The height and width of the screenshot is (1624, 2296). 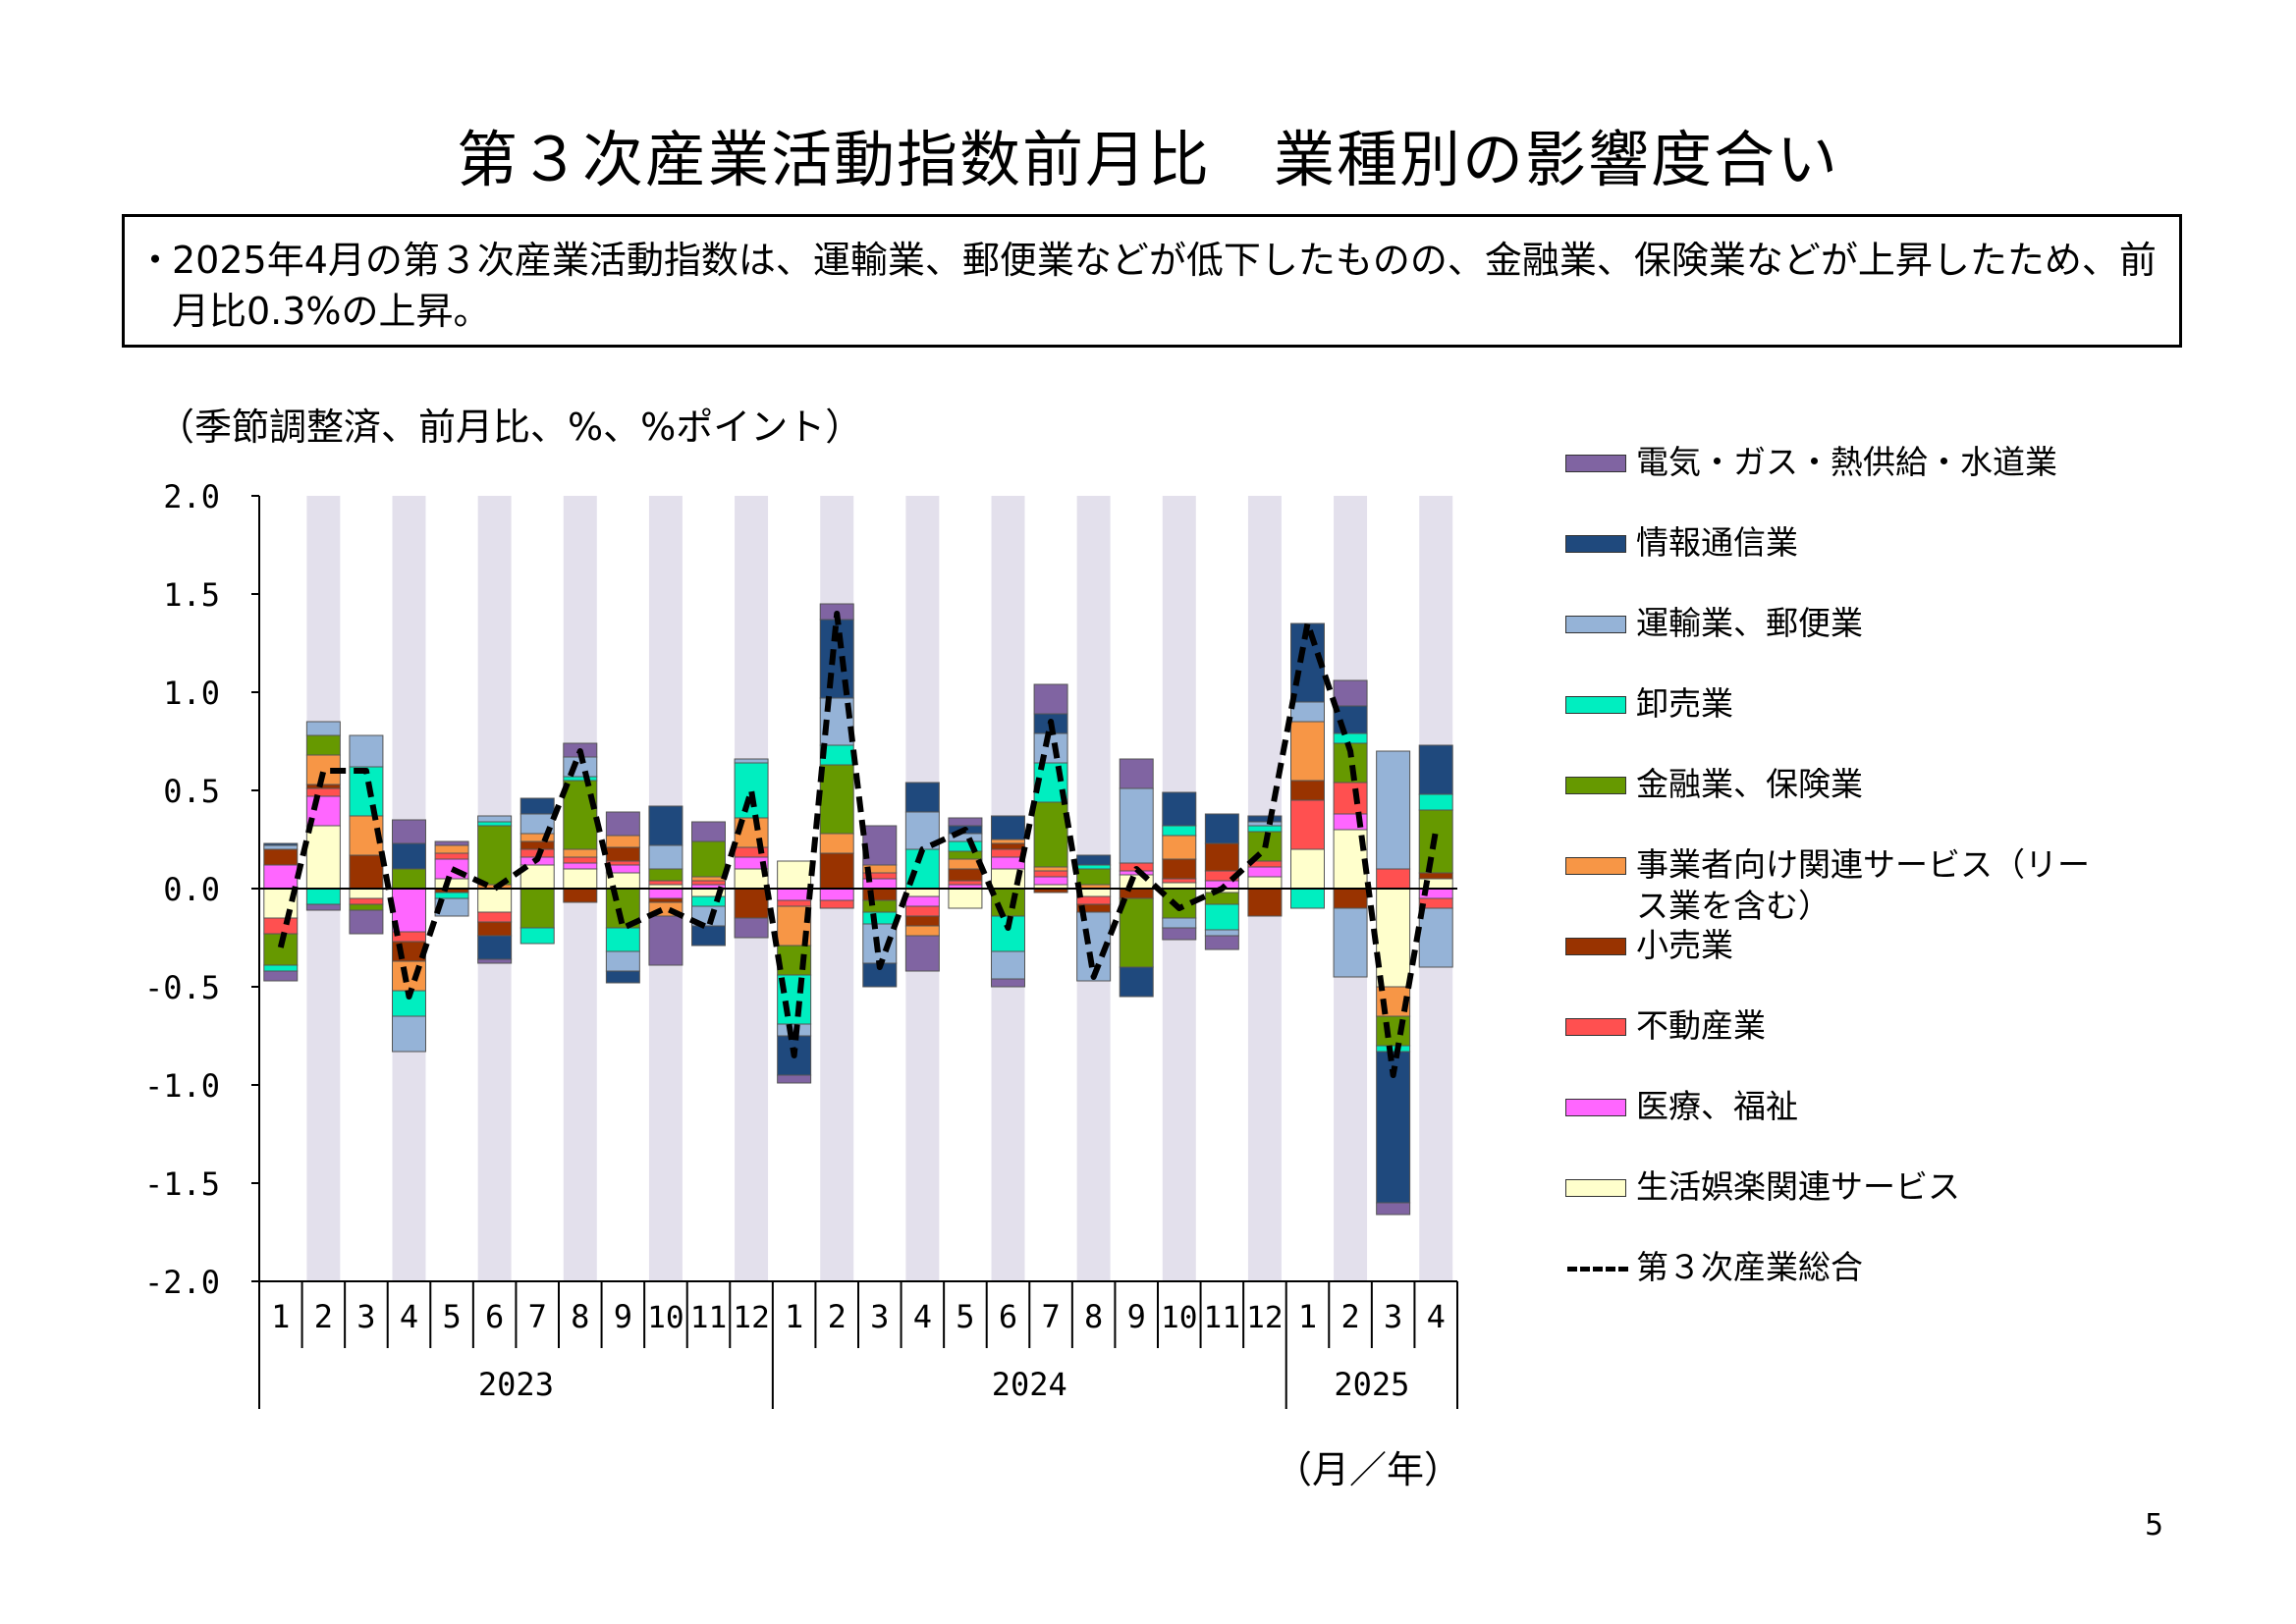 What do you see at coordinates (191, 791) in the screenshot?
I see `y-tick-label: 0.5` at bounding box center [191, 791].